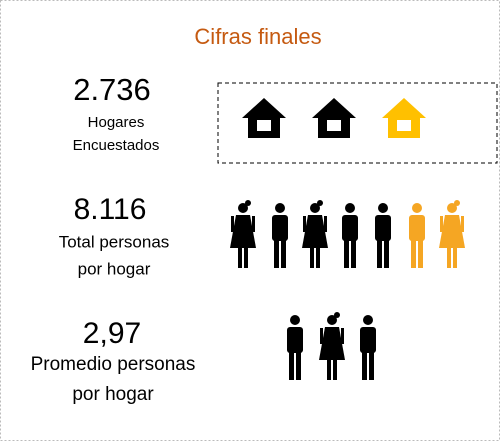 This screenshot has width=500, height=441. I want to click on label: Total personas, so click(114, 241).